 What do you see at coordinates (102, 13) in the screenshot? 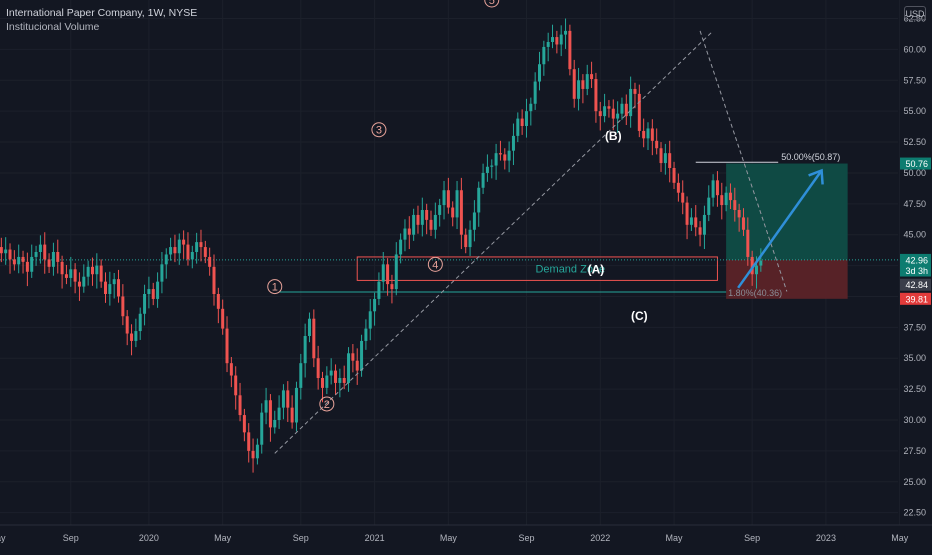
I see `symbol-title: International Paper Company, 1W, NYSE` at bounding box center [102, 13].